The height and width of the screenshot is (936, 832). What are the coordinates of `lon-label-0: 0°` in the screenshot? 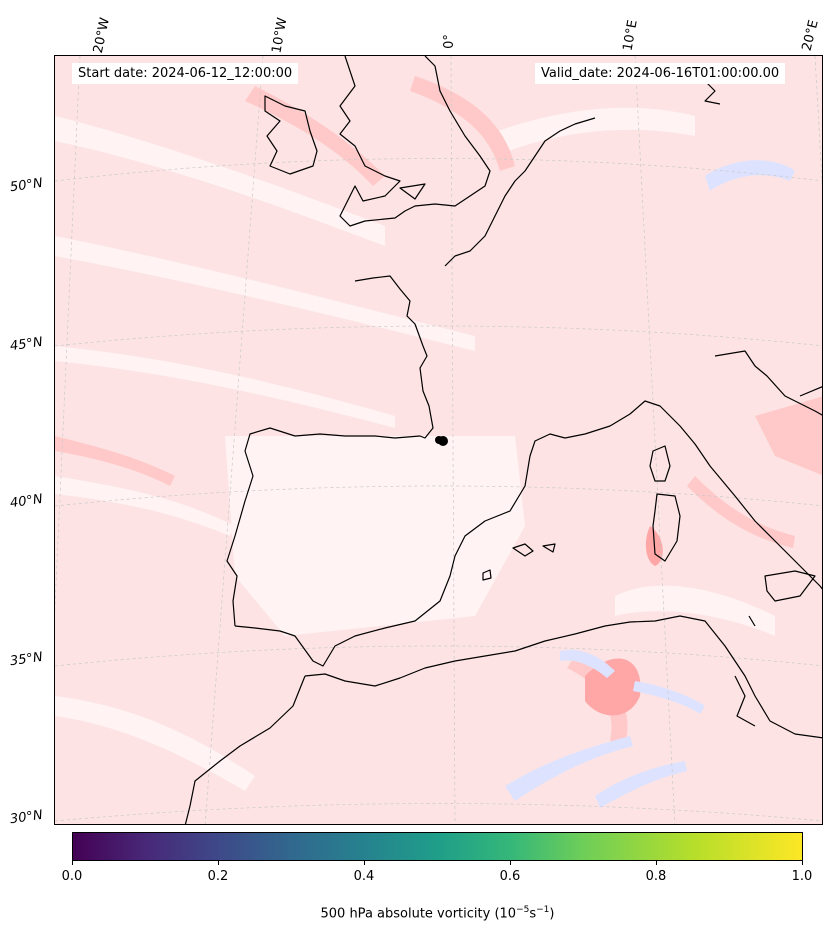 It's located at (449, 41).